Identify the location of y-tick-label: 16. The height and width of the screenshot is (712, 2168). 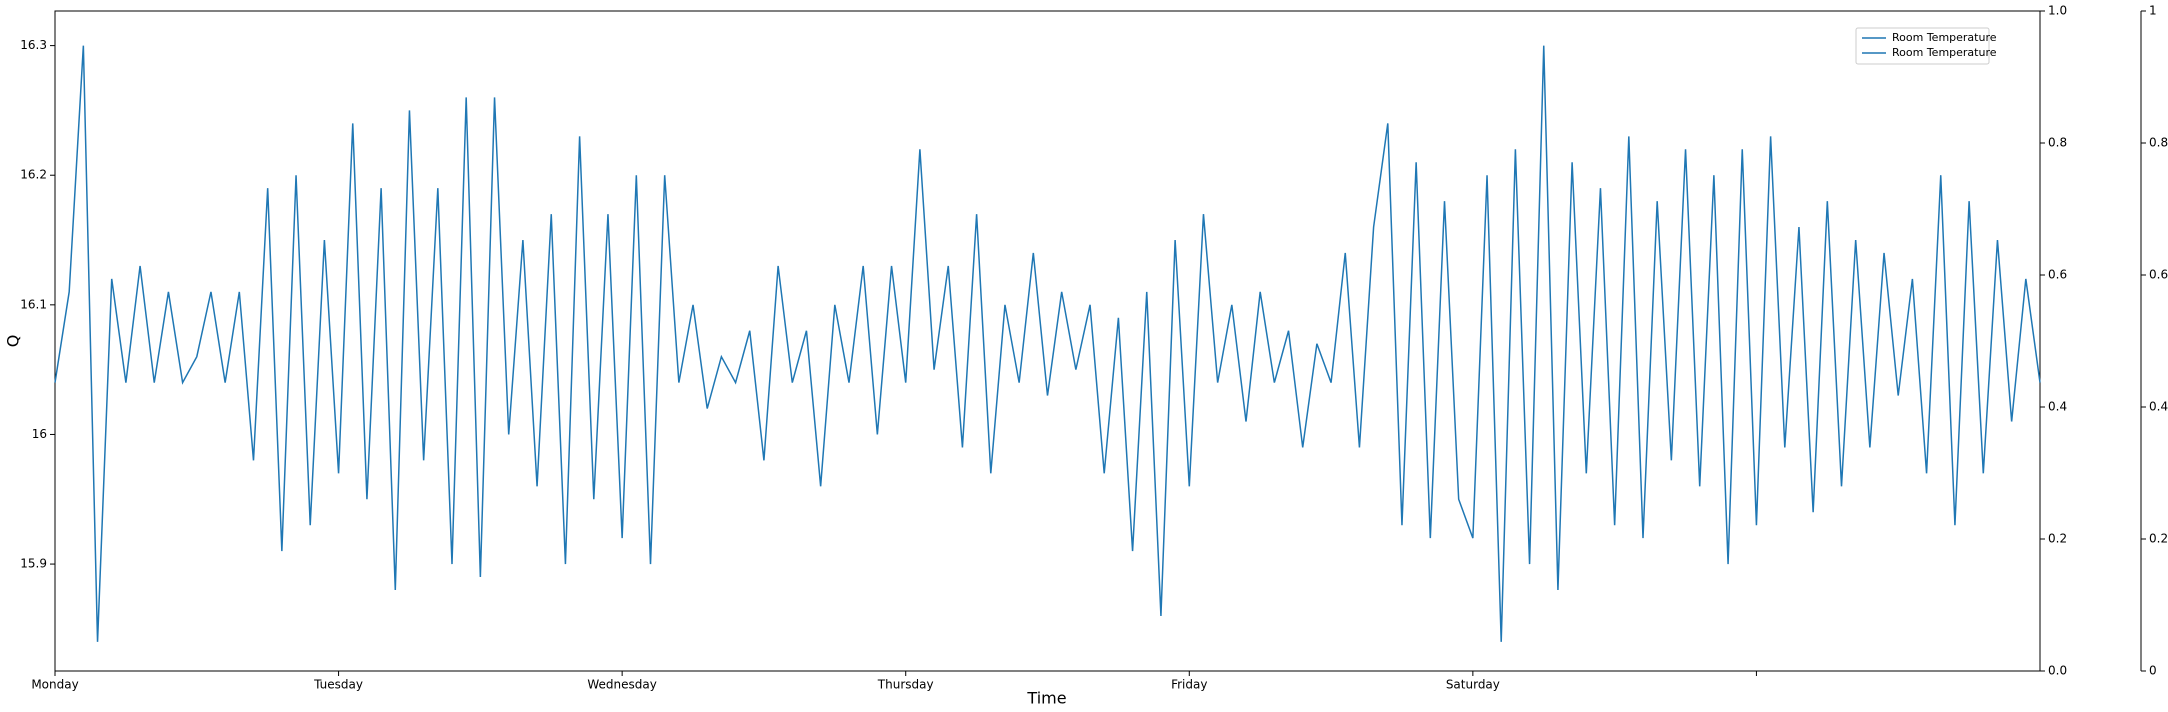
(39, 434).